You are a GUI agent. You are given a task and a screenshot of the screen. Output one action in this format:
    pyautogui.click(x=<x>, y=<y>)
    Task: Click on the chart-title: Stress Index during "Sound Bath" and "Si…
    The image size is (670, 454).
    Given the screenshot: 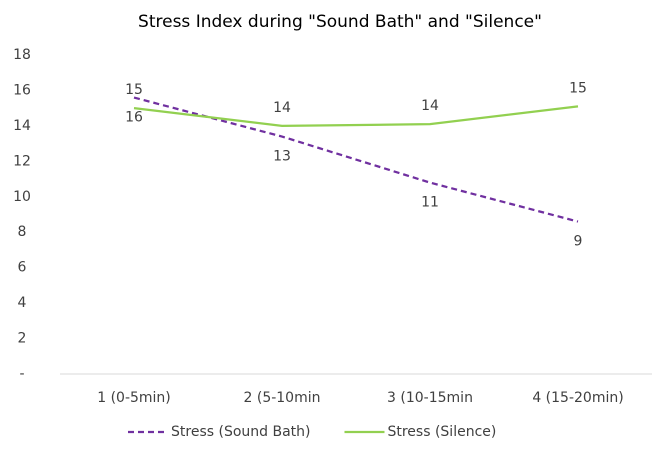 What is the action you would take?
    pyautogui.click(x=340, y=22)
    